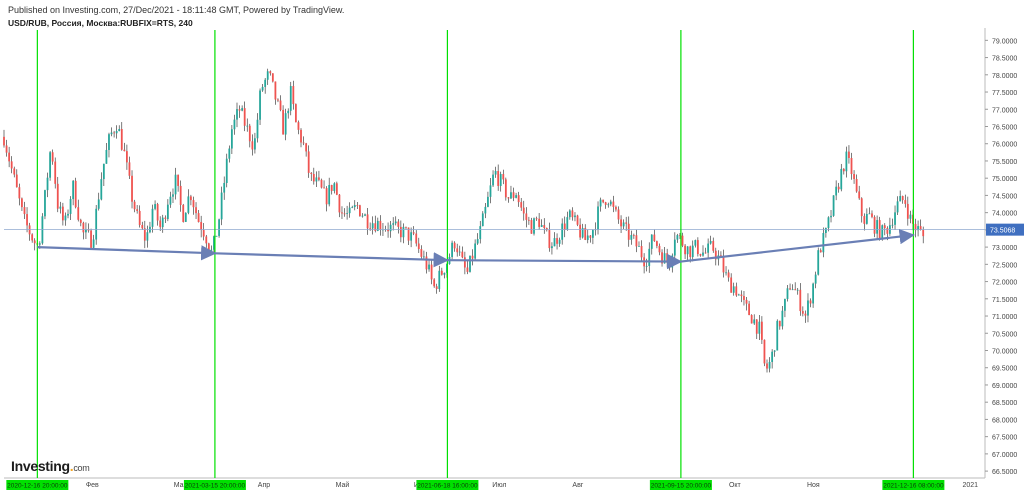  What do you see at coordinates (1004, 196) in the screenshot?
I see `y-tick-label: 74.5000` at bounding box center [1004, 196].